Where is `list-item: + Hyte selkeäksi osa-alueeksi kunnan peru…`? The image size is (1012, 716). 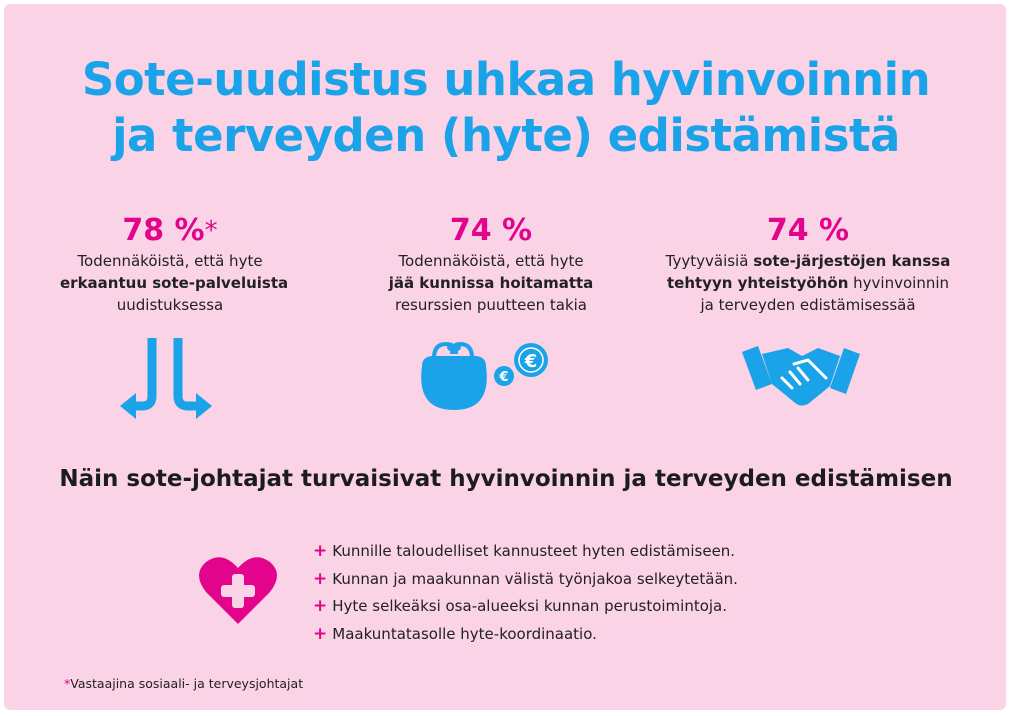
list-item: + Hyte selkeäksi osa-alueeksi kunnan peru… is located at coordinates (520, 606).